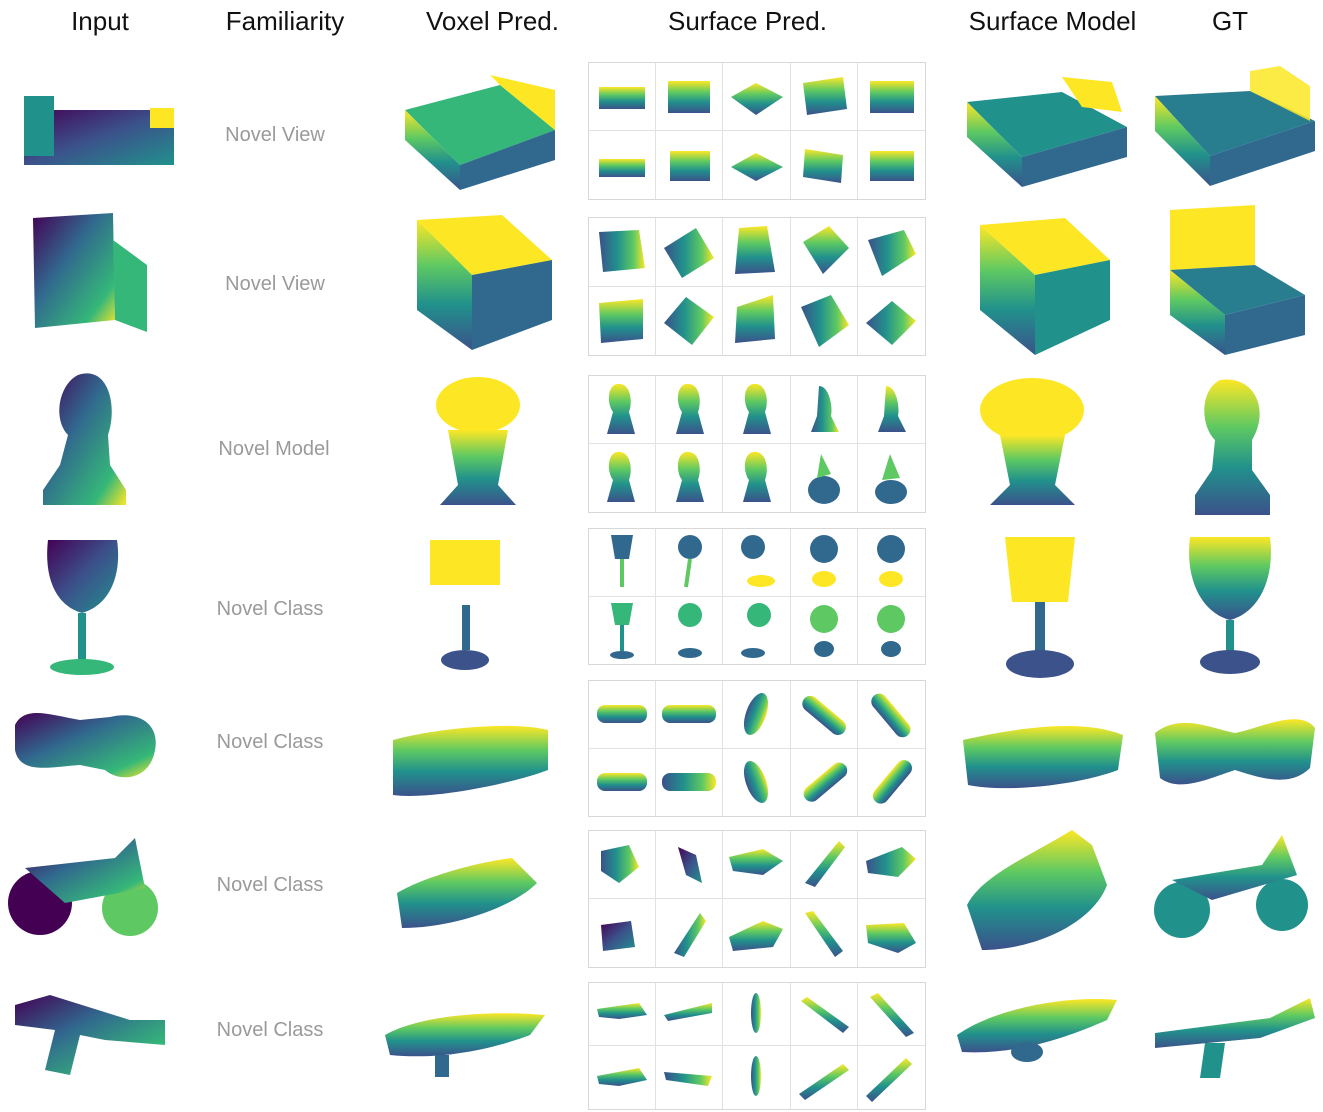  What do you see at coordinates (465, 607) in the screenshot?
I see `voxel-pred-wine-glass` at bounding box center [465, 607].